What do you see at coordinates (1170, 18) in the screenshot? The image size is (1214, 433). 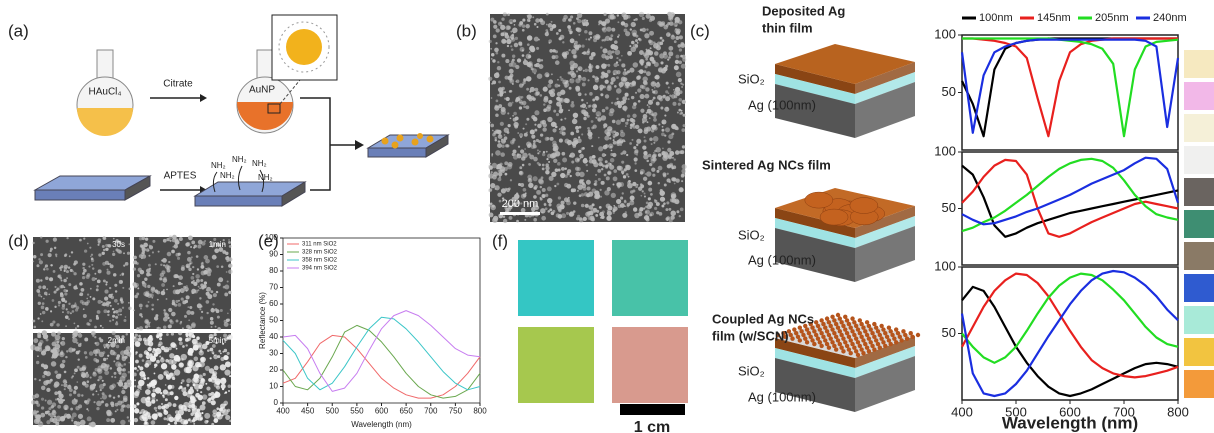 I see `legend-label: 240nm` at bounding box center [1170, 18].